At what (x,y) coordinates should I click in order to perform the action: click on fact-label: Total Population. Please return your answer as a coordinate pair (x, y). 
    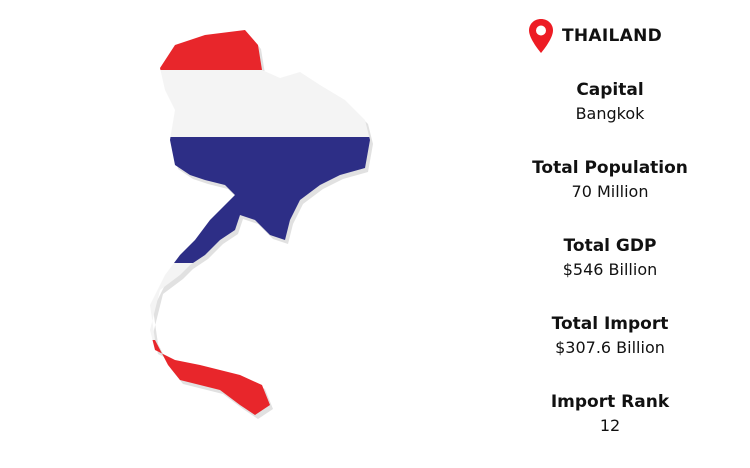
    Looking at the image, I should click on (610, 168).